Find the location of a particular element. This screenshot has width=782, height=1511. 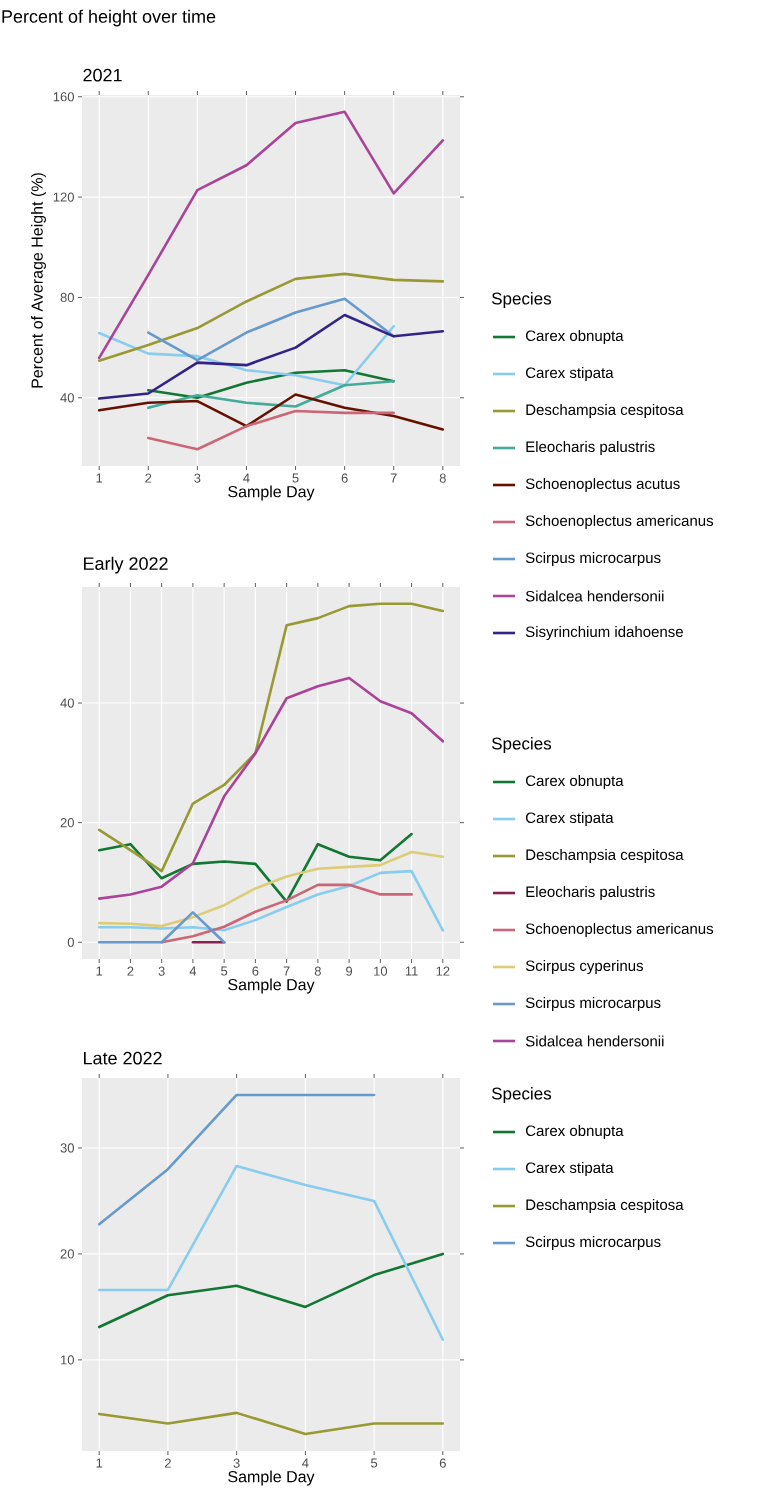

chart-title: Percent of height over time is located at coordinates (109, 18).